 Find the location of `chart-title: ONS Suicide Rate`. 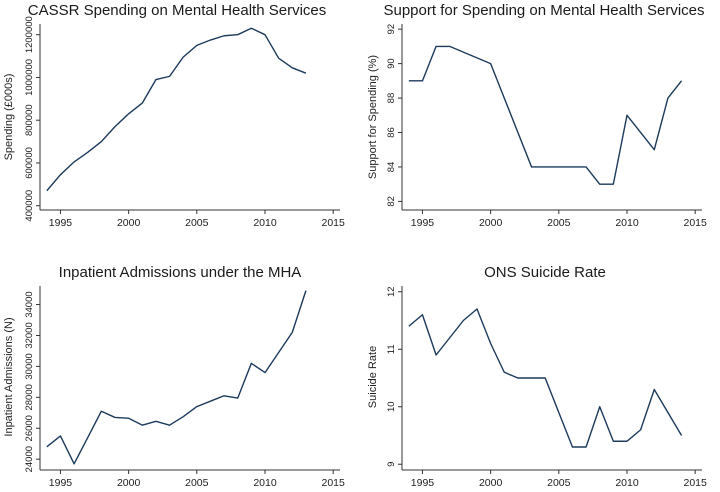

chart-title: ONS Suicide Rate is located at coordinates (545, 272).